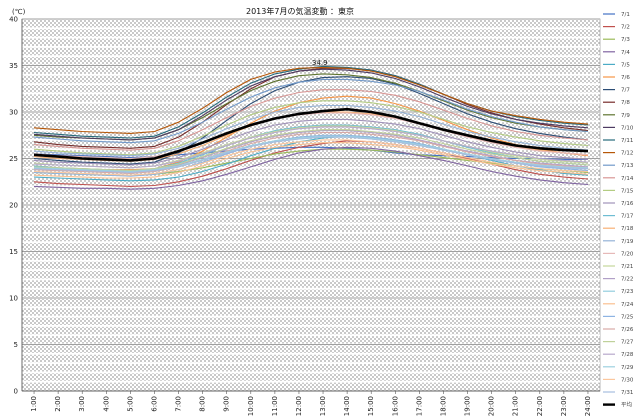 The width and height of the screenshot is (643, 420). What do you see at coordinates (627, 267) in the screenshot?
I see `legend-label: 7/21` at bounding box center [627, 267].